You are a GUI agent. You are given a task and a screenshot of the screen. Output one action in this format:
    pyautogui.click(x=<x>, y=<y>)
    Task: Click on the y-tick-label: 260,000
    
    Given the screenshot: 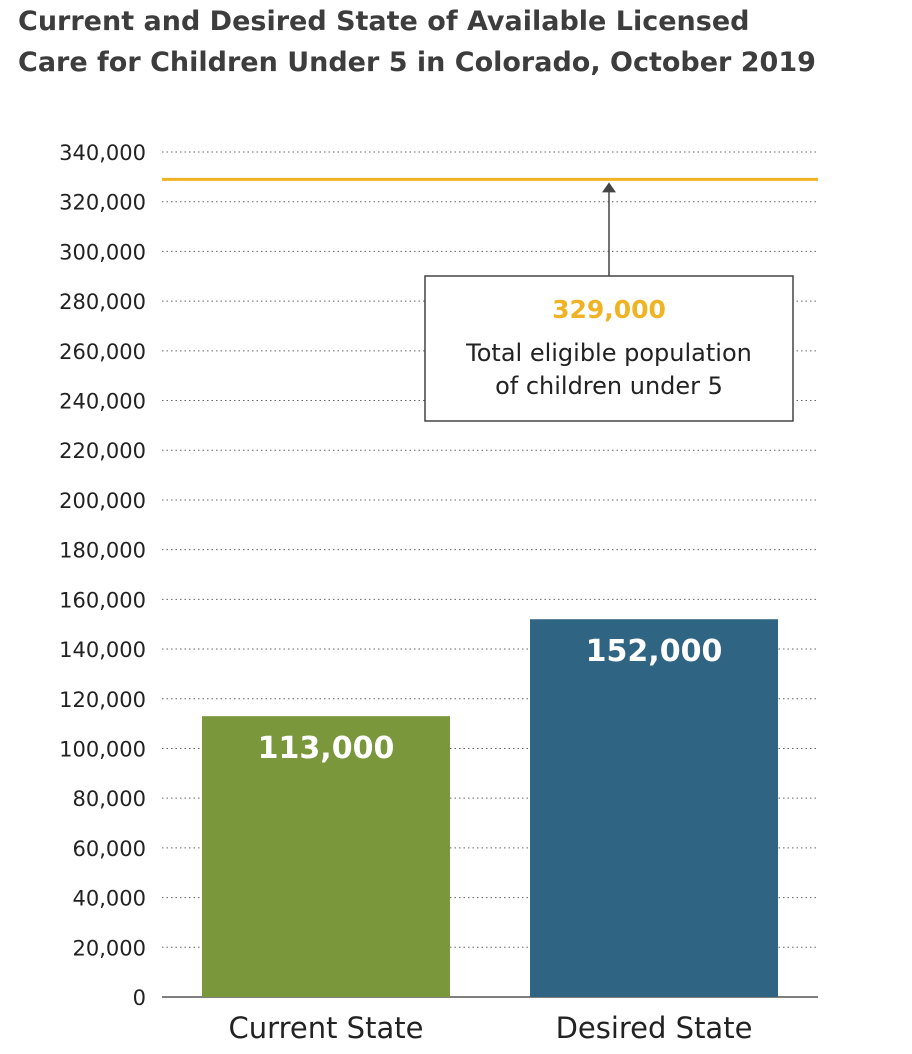 What is the action you would take?
    pyautogui.click(x=102, y=352)
    